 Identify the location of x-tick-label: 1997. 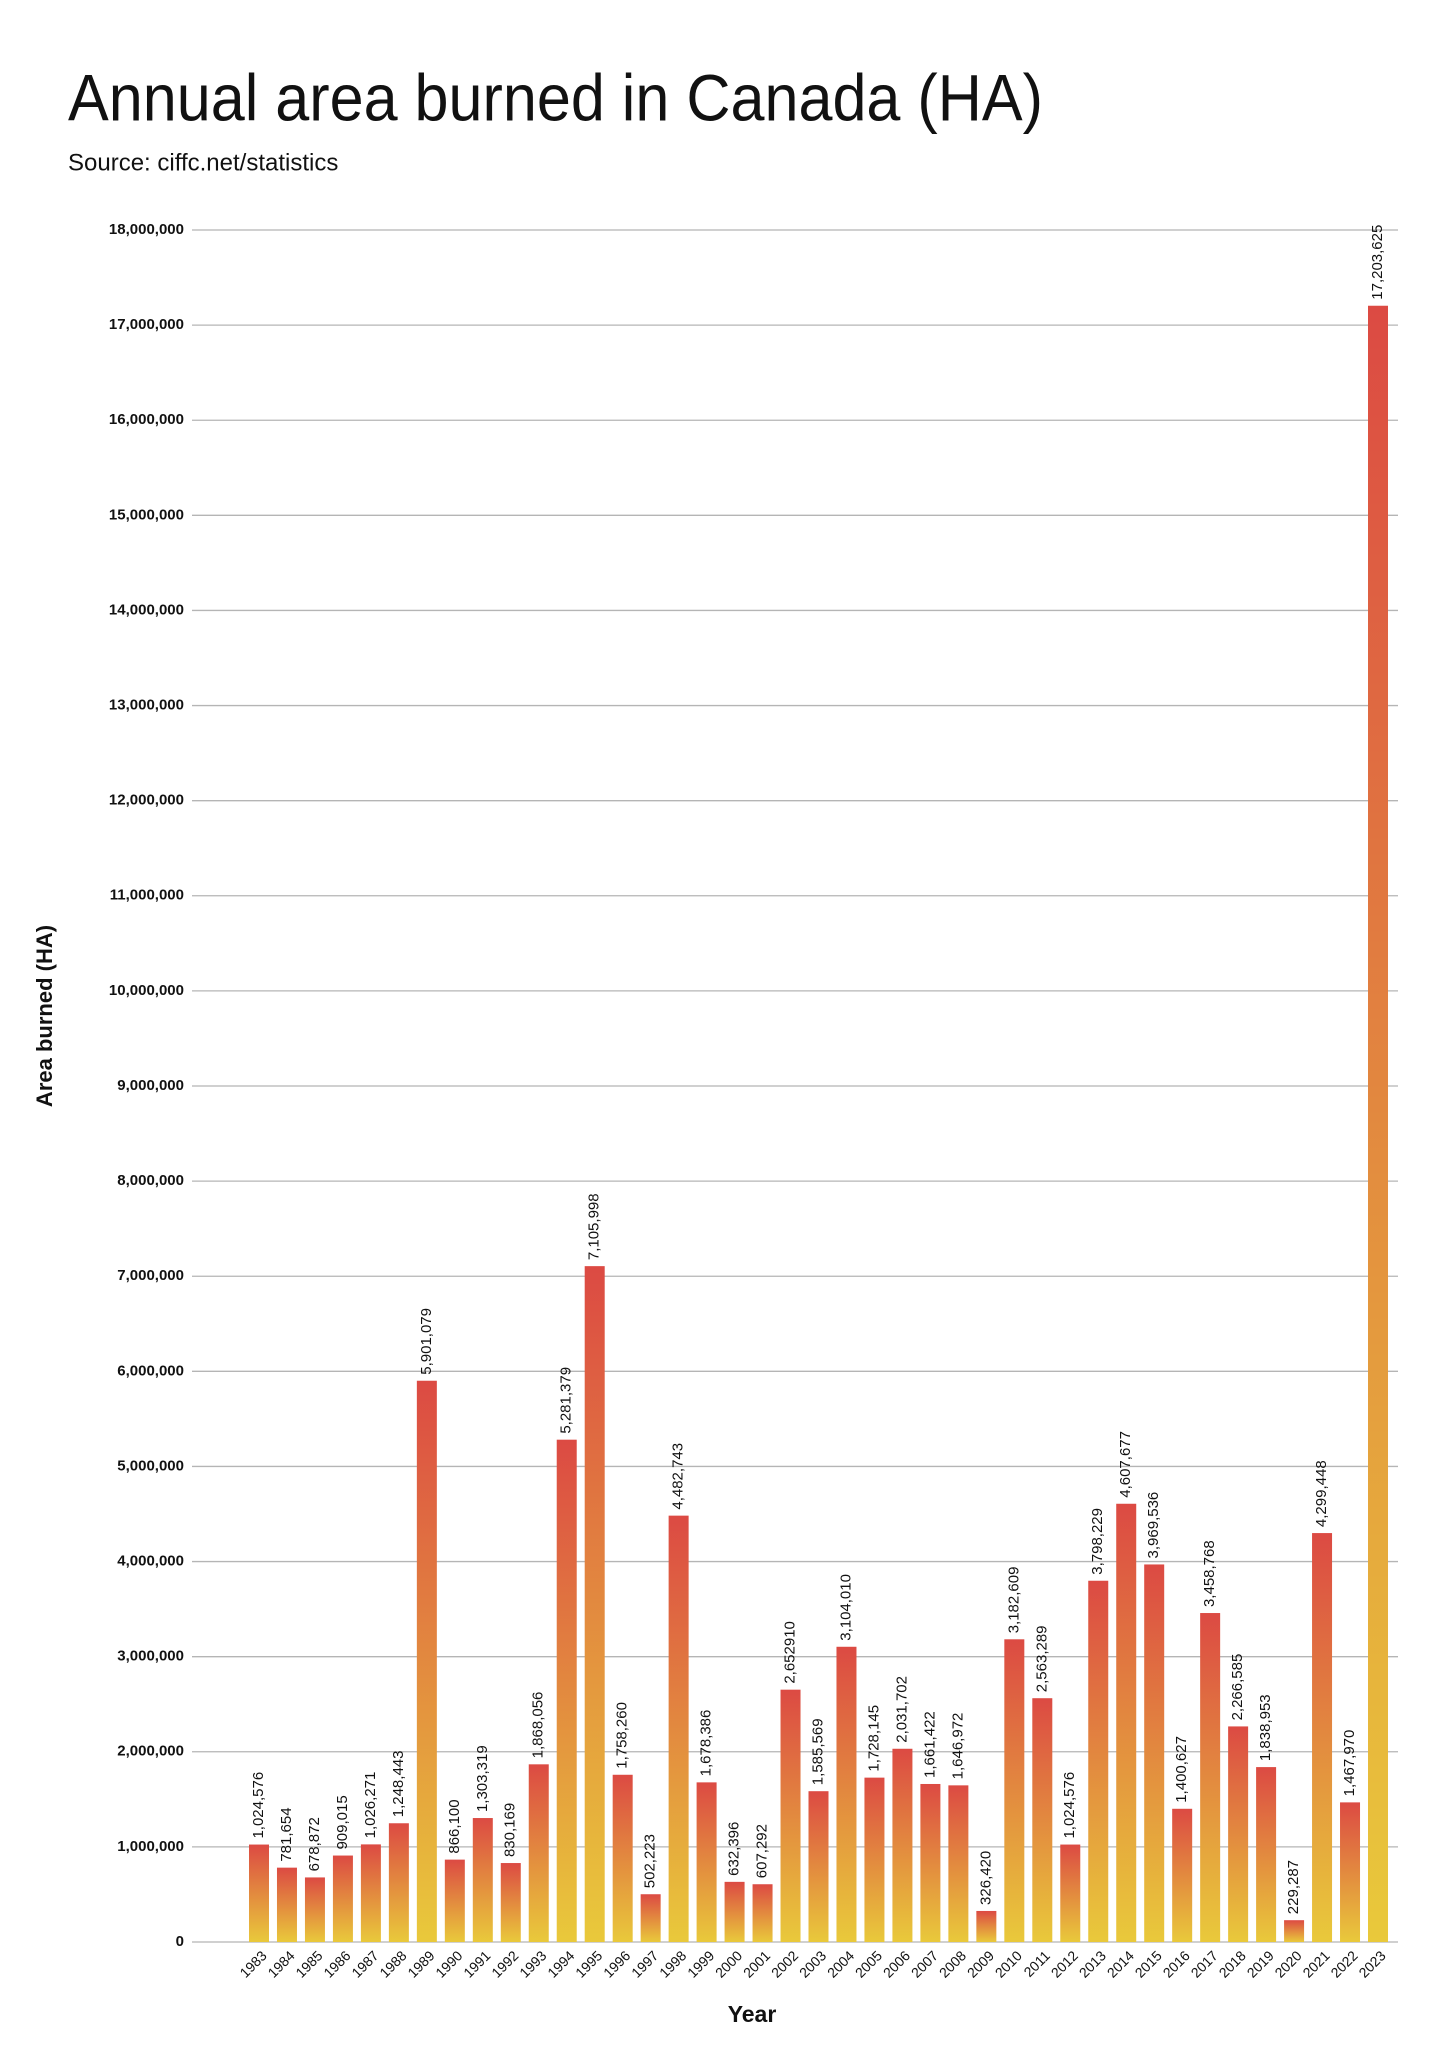
(644, 1963).